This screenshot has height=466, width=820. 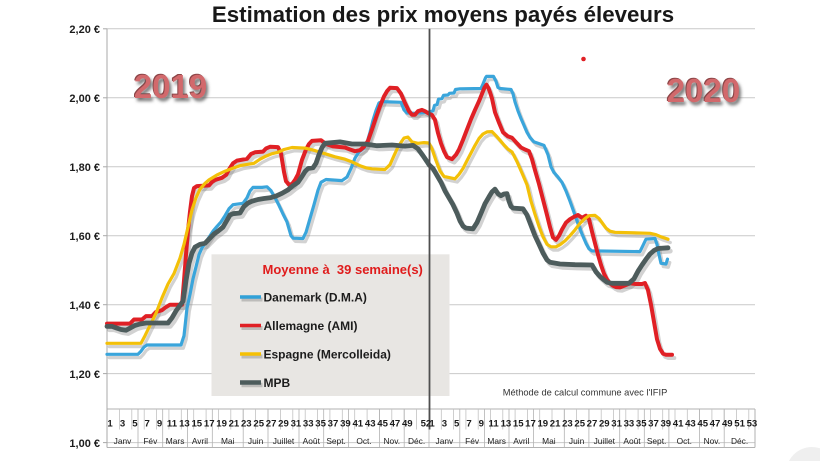 I want to click on svg-text:Méthode de calcul commune avec: Méthode de calcul commune avec l'IFIP, so click(x=585, y=393).